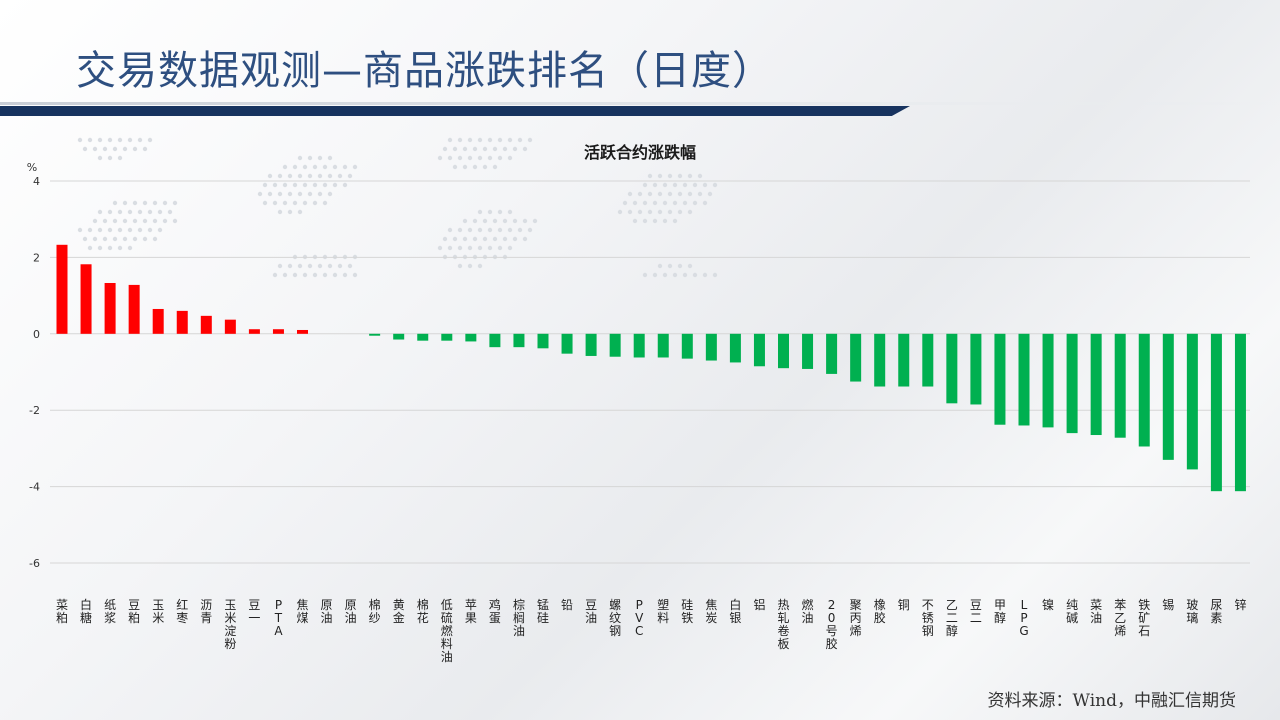 This screenshot has height=720, width=1280. I want to click on chart-title: 活跃合约涨跌幅, so click(640, 152).